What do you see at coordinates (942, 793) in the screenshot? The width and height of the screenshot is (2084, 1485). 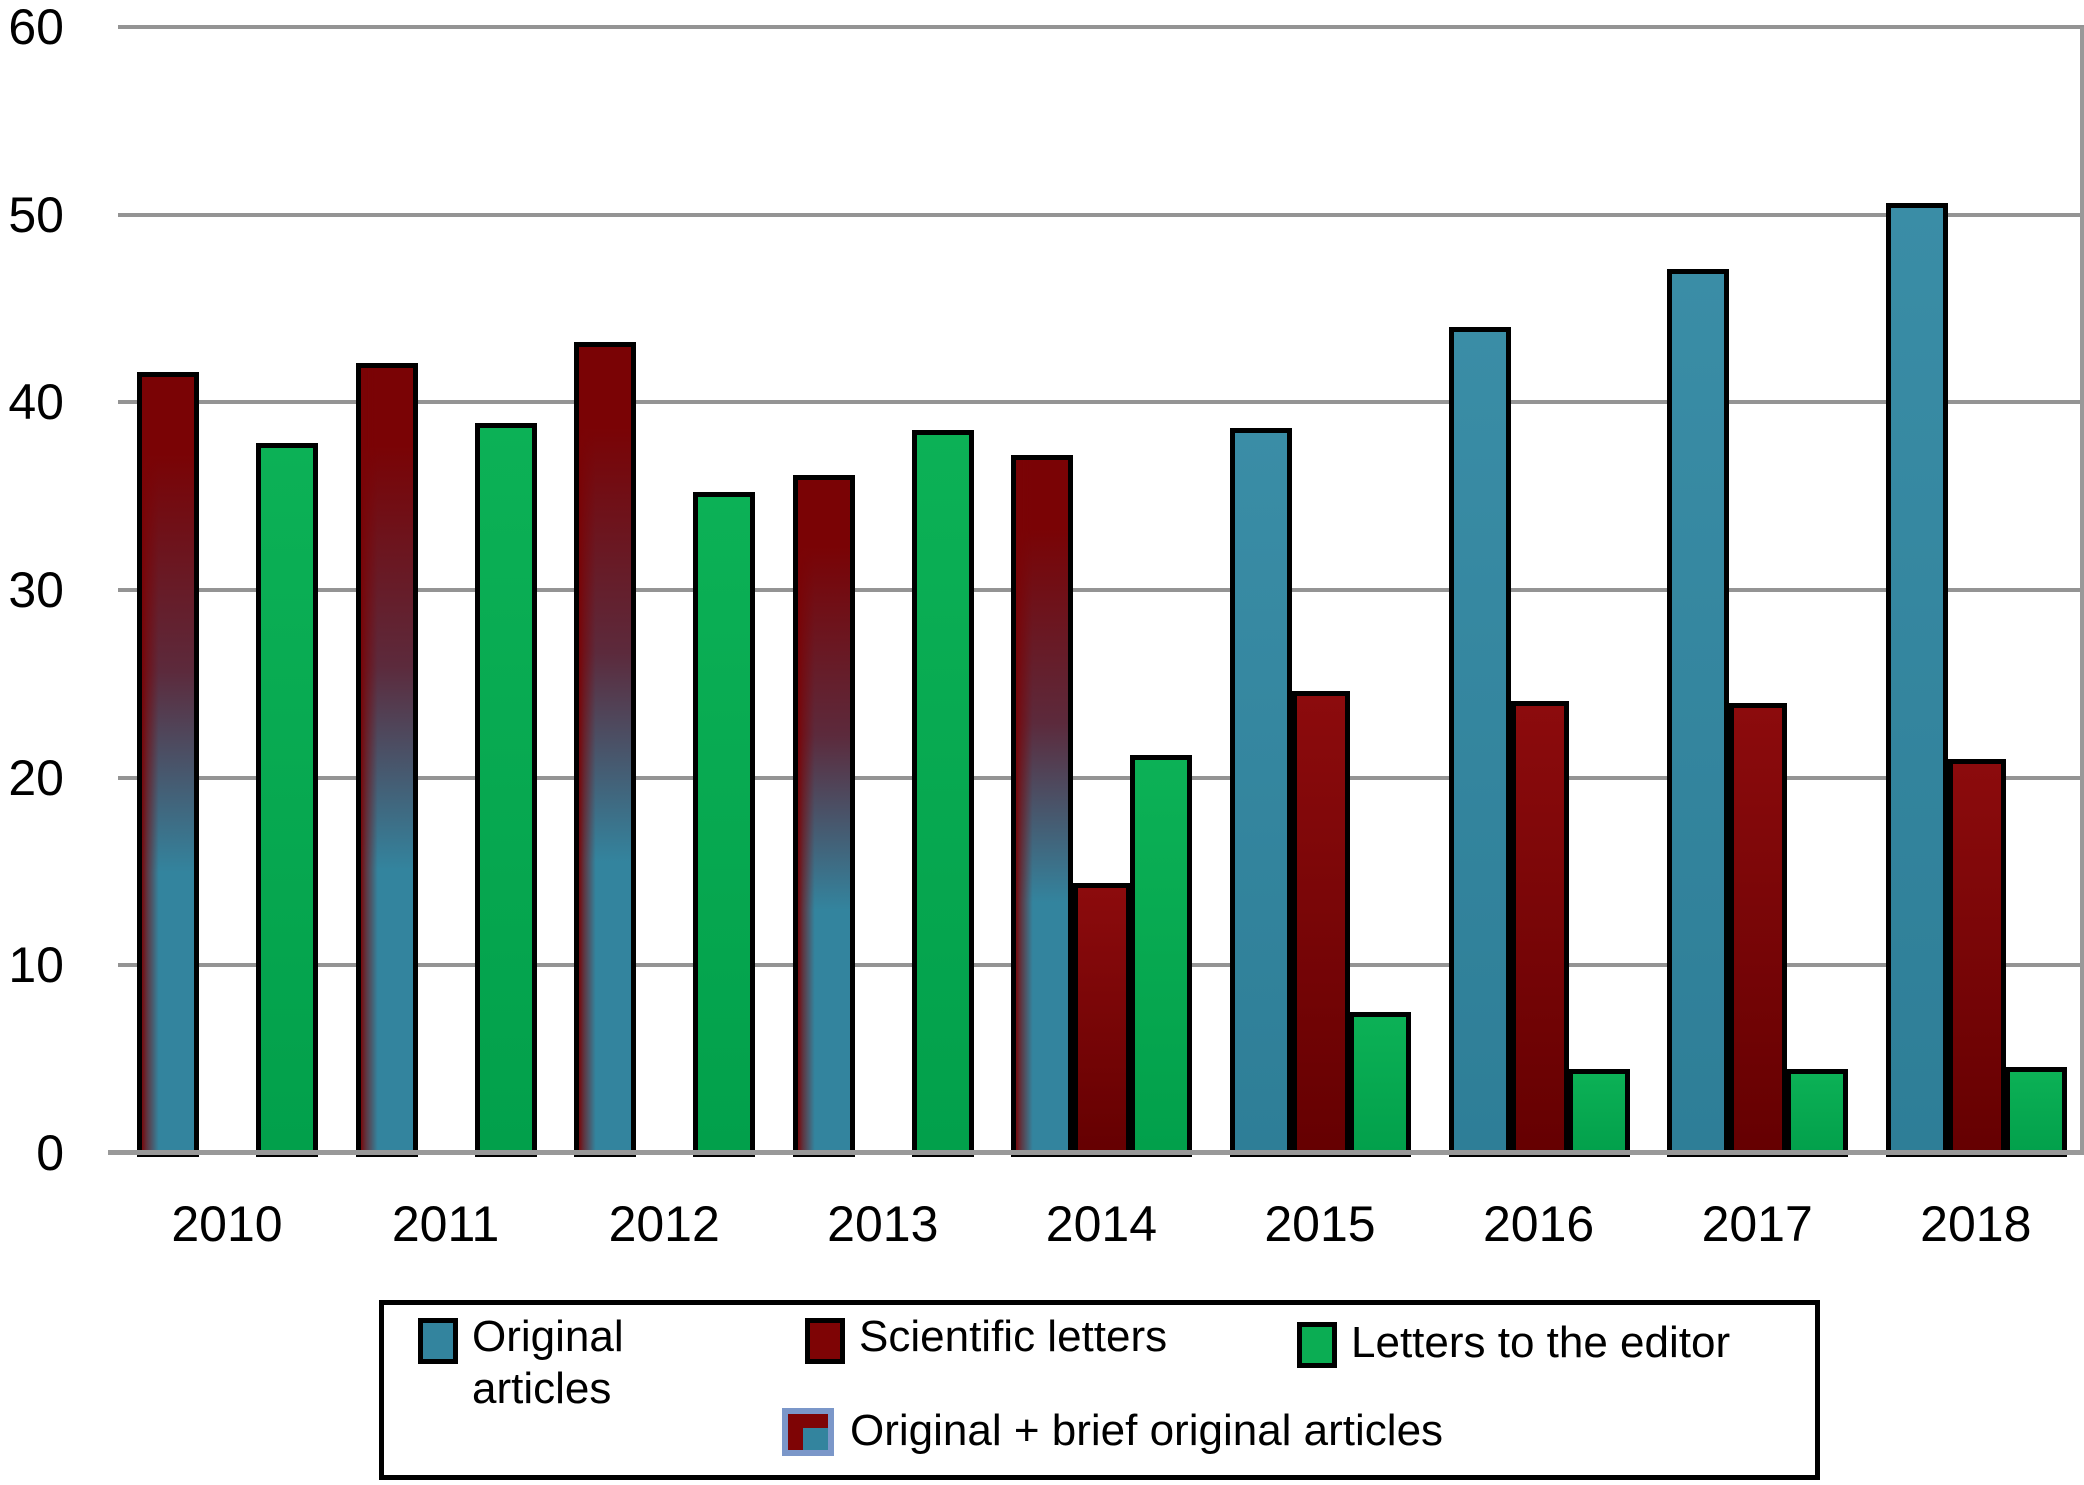 I see `bar-2013-letters-to-editor` at bounding box center [942, 793].